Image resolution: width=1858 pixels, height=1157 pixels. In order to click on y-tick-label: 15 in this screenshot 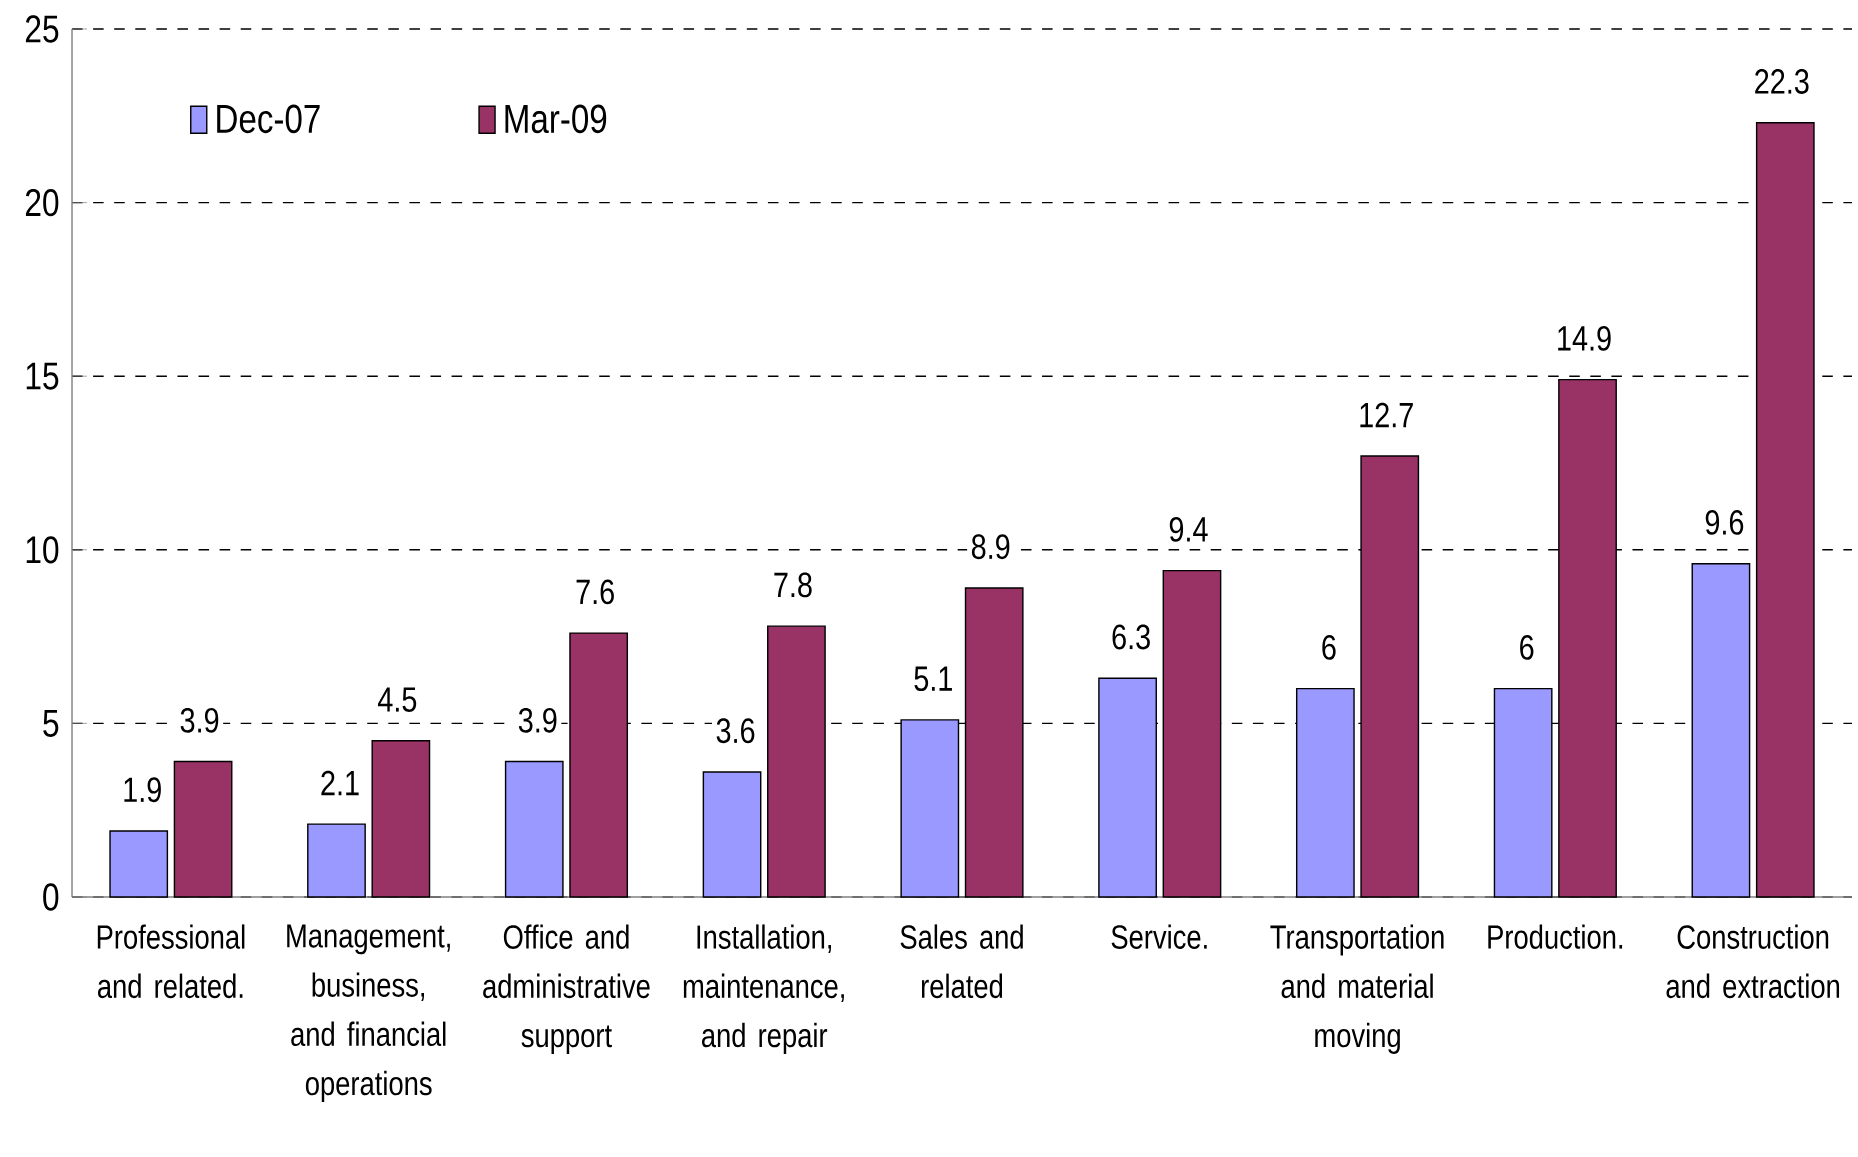, I will do `click(42, 376)`.